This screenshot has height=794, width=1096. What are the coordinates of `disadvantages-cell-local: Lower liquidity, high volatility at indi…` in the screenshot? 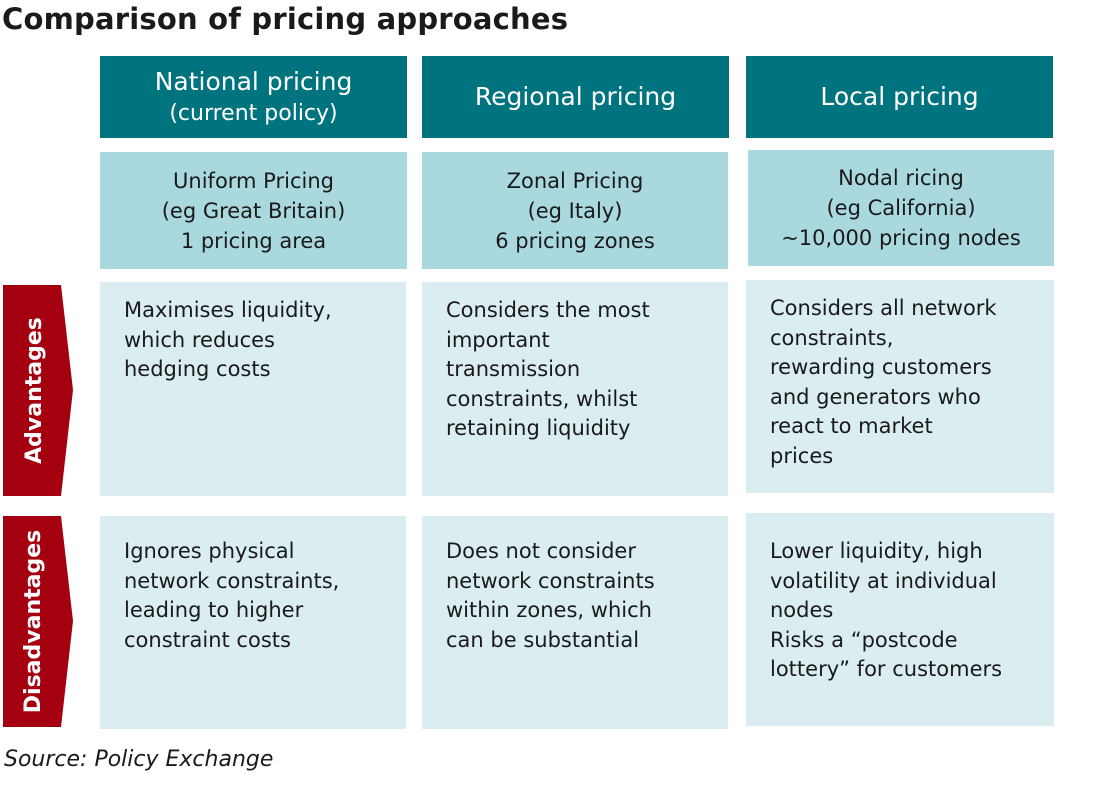 It's located at (900, 619).